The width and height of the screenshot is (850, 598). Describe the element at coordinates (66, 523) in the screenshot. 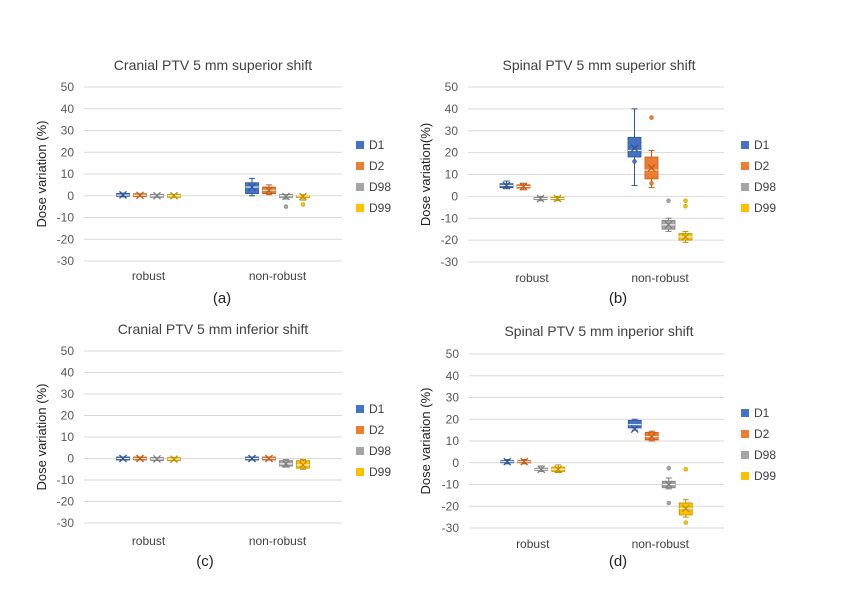

I see `y-tick-label: -30` at that location.